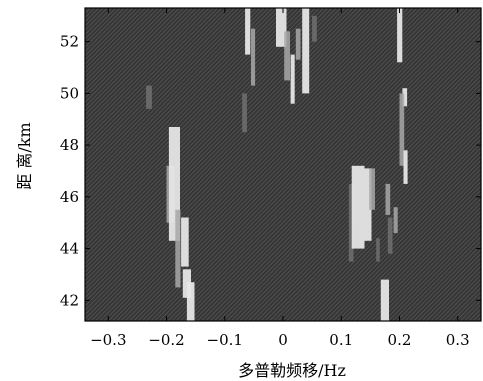 This screenshot has height=381, width=483. I want to click on y-tick-label: 42, so click(69, 300).